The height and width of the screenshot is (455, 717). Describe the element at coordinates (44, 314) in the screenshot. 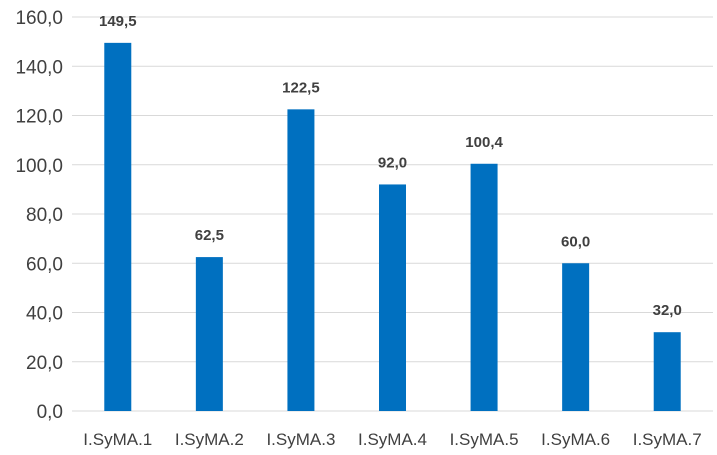

I see `y-tick-label: 40,0` at that location.